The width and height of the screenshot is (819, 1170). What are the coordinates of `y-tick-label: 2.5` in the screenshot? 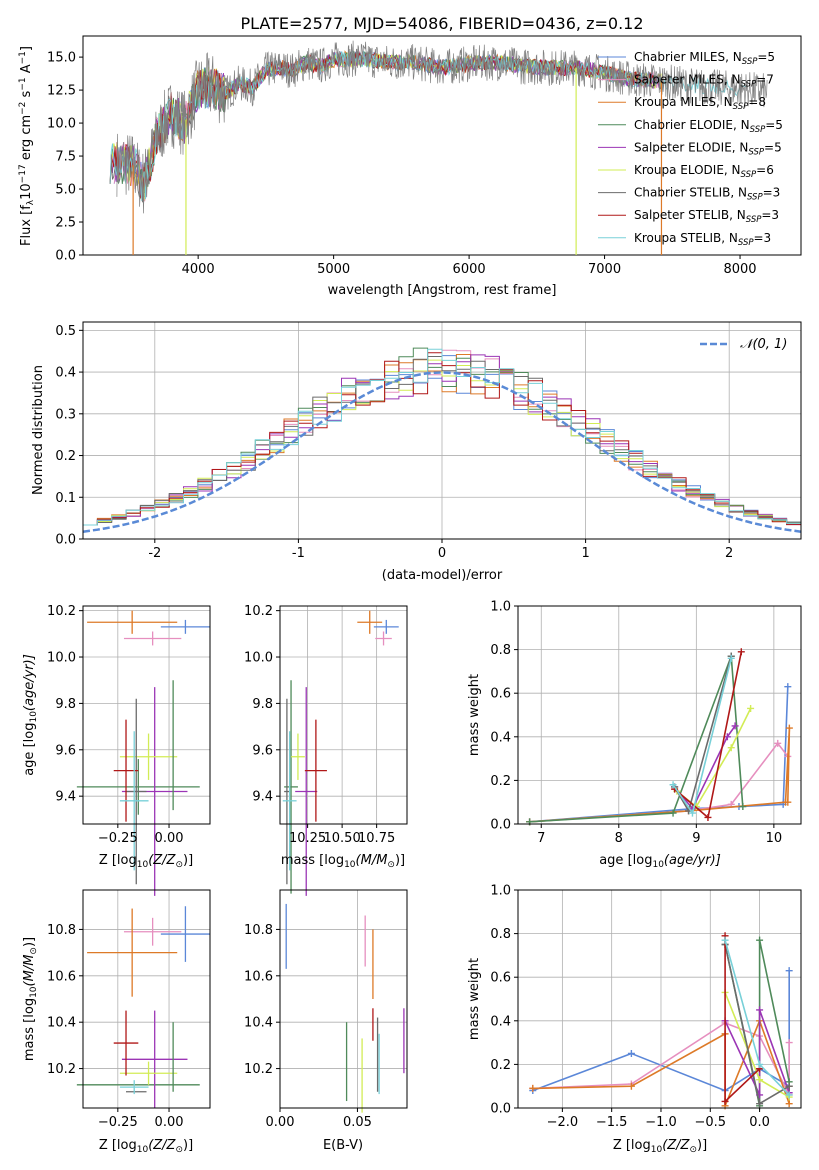 It's located at (65, 223).